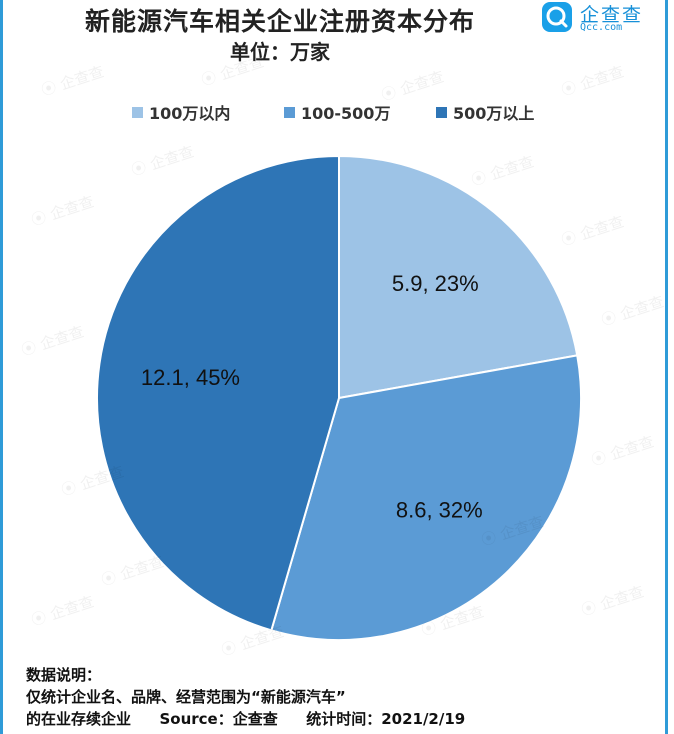  I want to click on legend-label: 500万以上, so click(494, 113).